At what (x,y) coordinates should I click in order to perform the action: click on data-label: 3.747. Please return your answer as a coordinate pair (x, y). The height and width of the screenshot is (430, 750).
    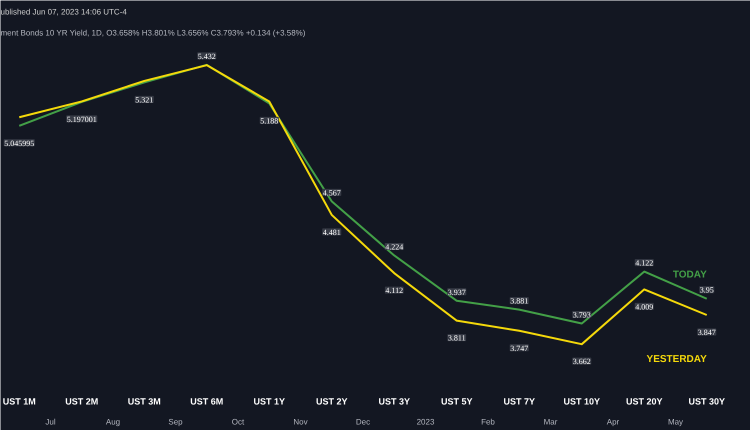
    Looking at the image, I should click on (519, 348).